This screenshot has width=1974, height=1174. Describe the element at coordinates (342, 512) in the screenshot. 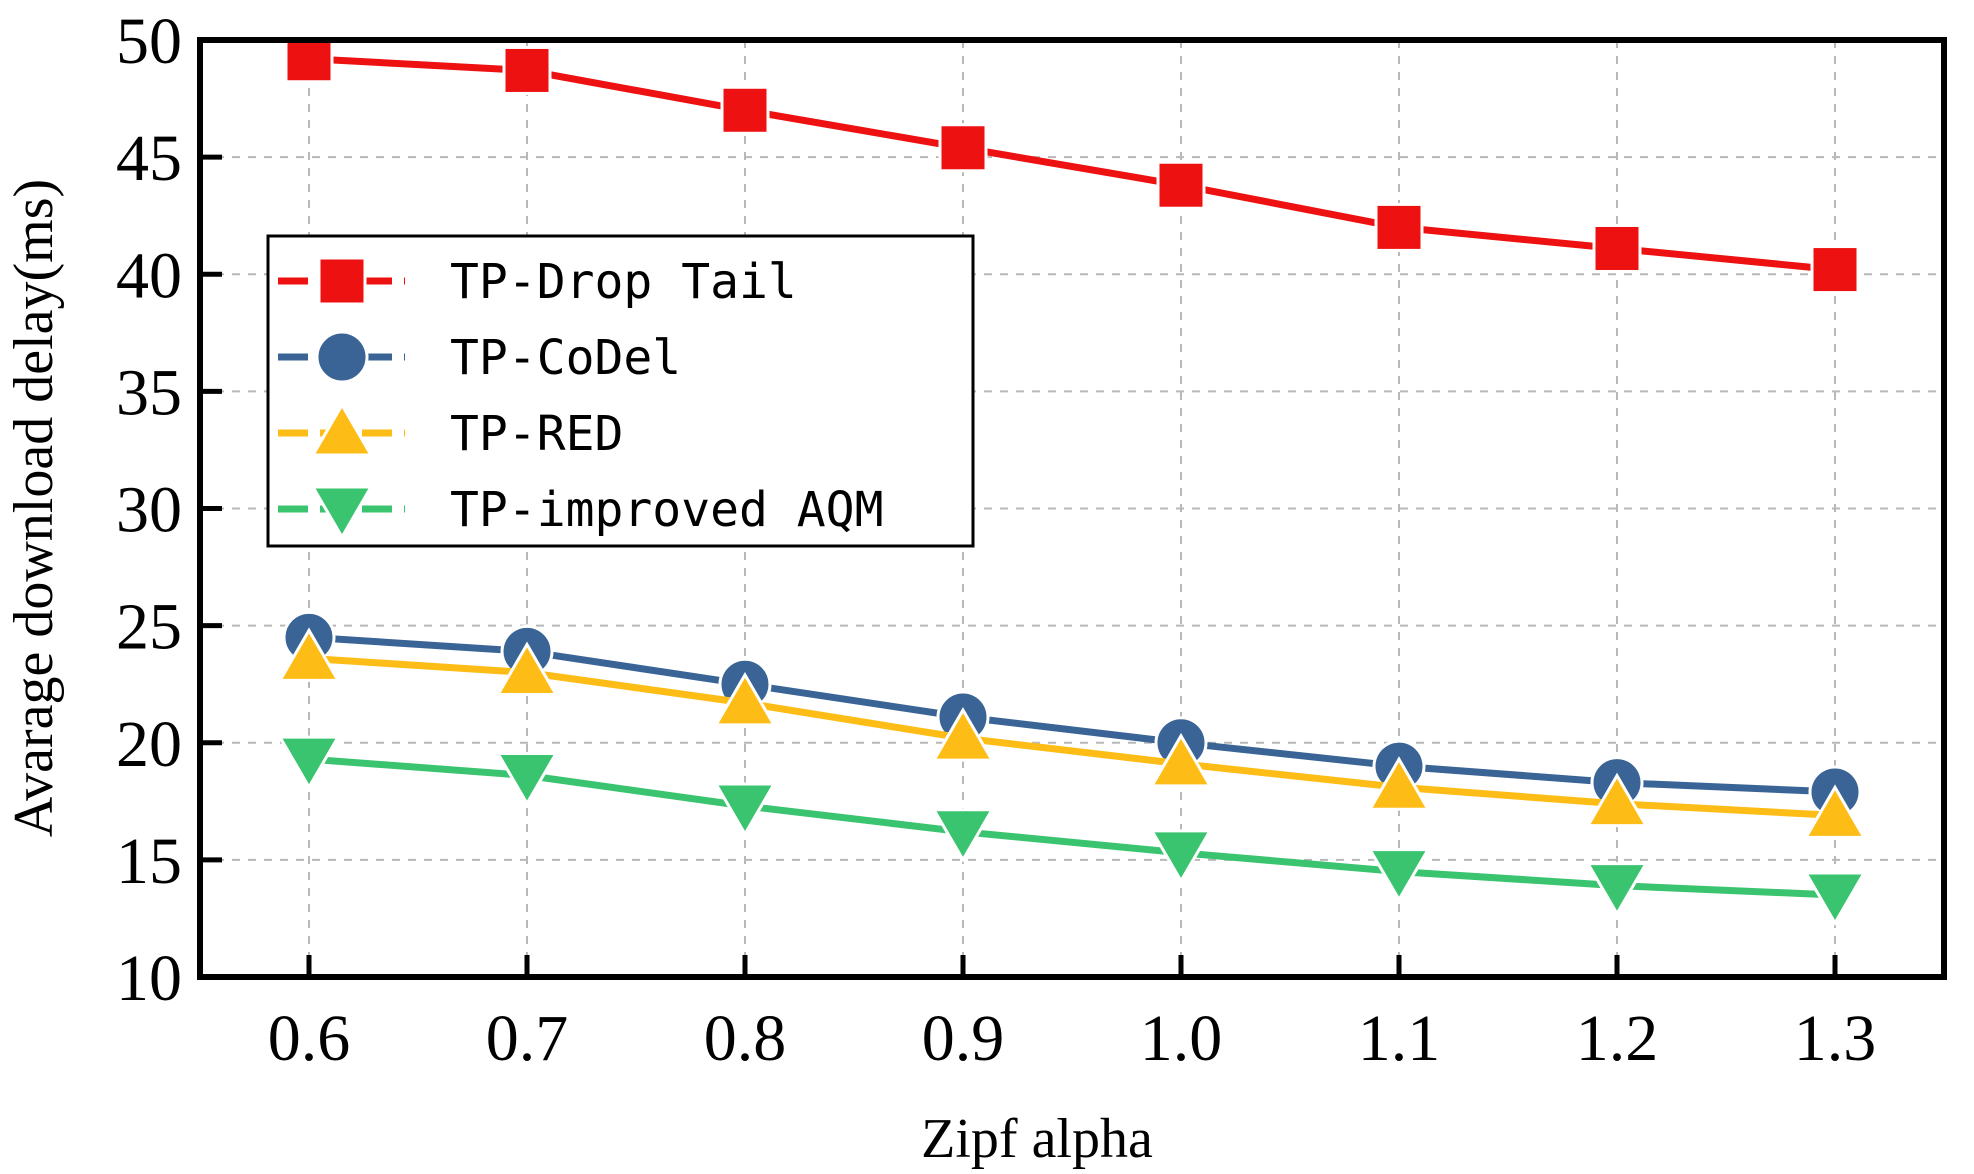

I see `legend-marker-tp-improved-aqm` at that location.